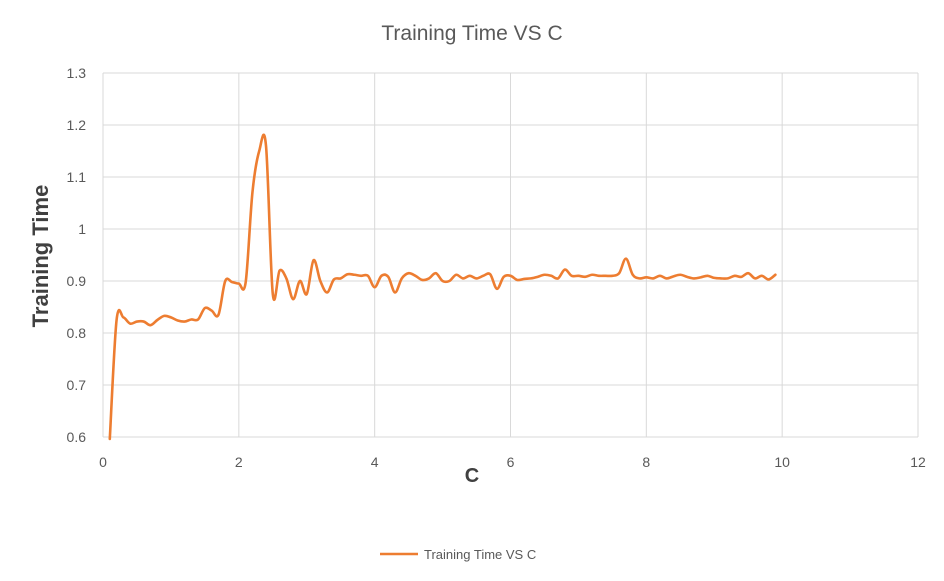  What do you see at coordinates (103, 462) in the screenshot?
I see `x-tick-label: 0` at bounding box center [103, 462].